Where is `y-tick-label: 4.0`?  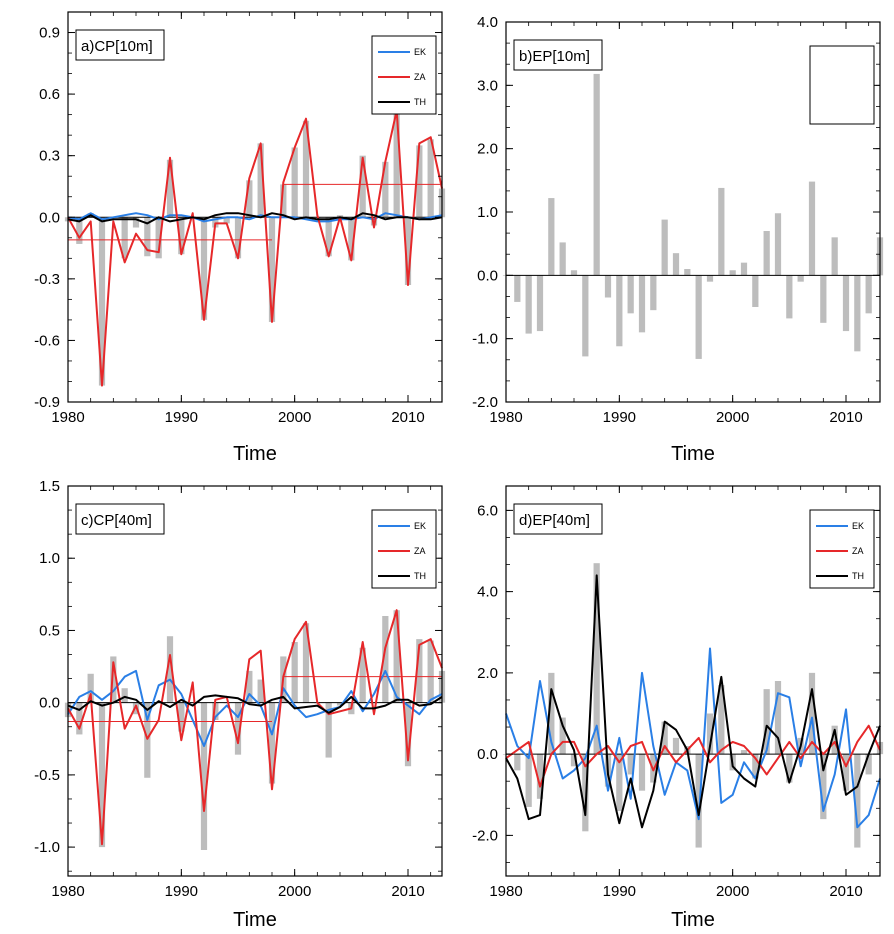
y-tick-label: 4.0 is located at coordinates (487, 22).